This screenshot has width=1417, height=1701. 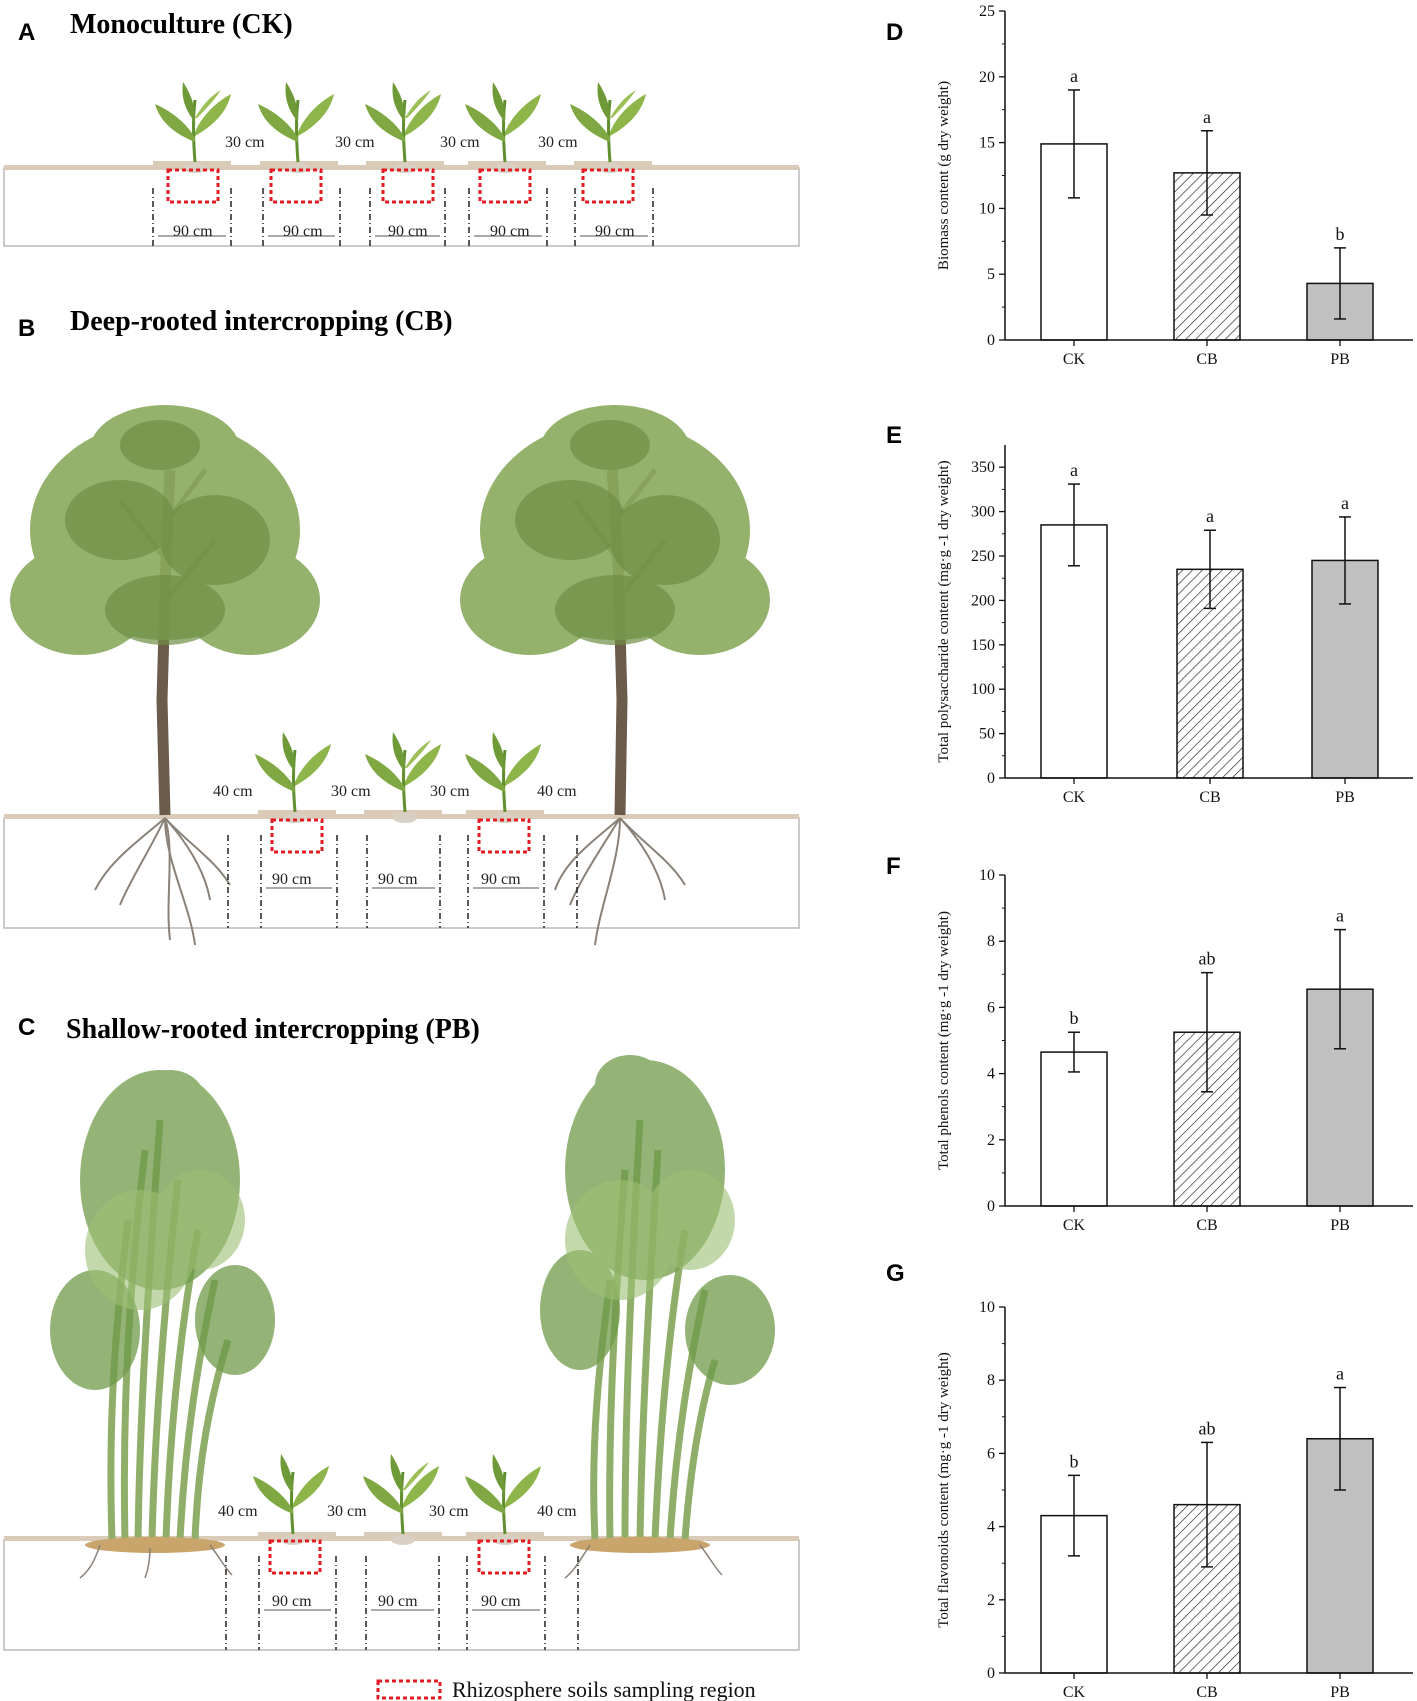 What do you see at coordinates (409, 1689) in the screenshot?
I see `legend-sampling-swatch` at bounding box center [409, 1689].